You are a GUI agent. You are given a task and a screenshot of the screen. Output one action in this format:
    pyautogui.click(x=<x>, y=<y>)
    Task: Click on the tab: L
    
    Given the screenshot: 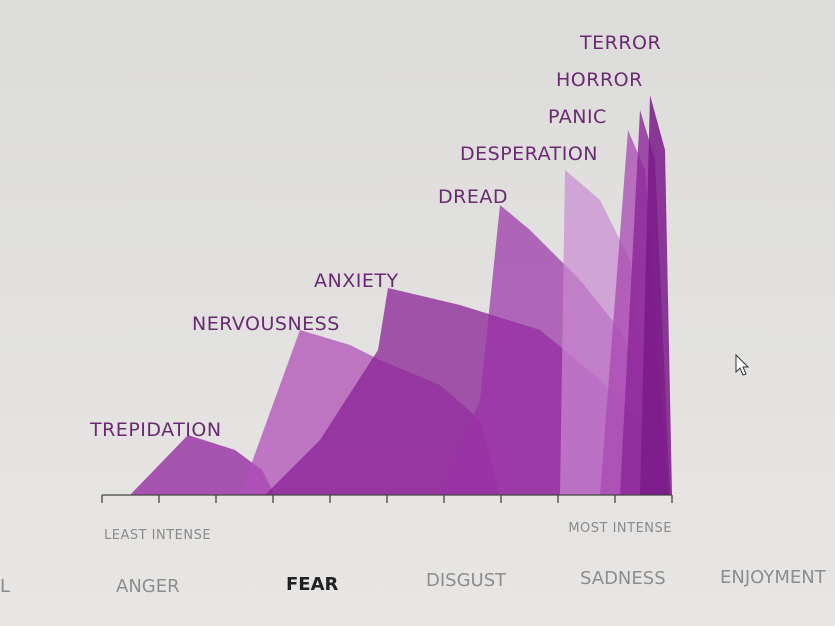 What is the action you would take?
    pyautogui.click(x=5, y=586)
    